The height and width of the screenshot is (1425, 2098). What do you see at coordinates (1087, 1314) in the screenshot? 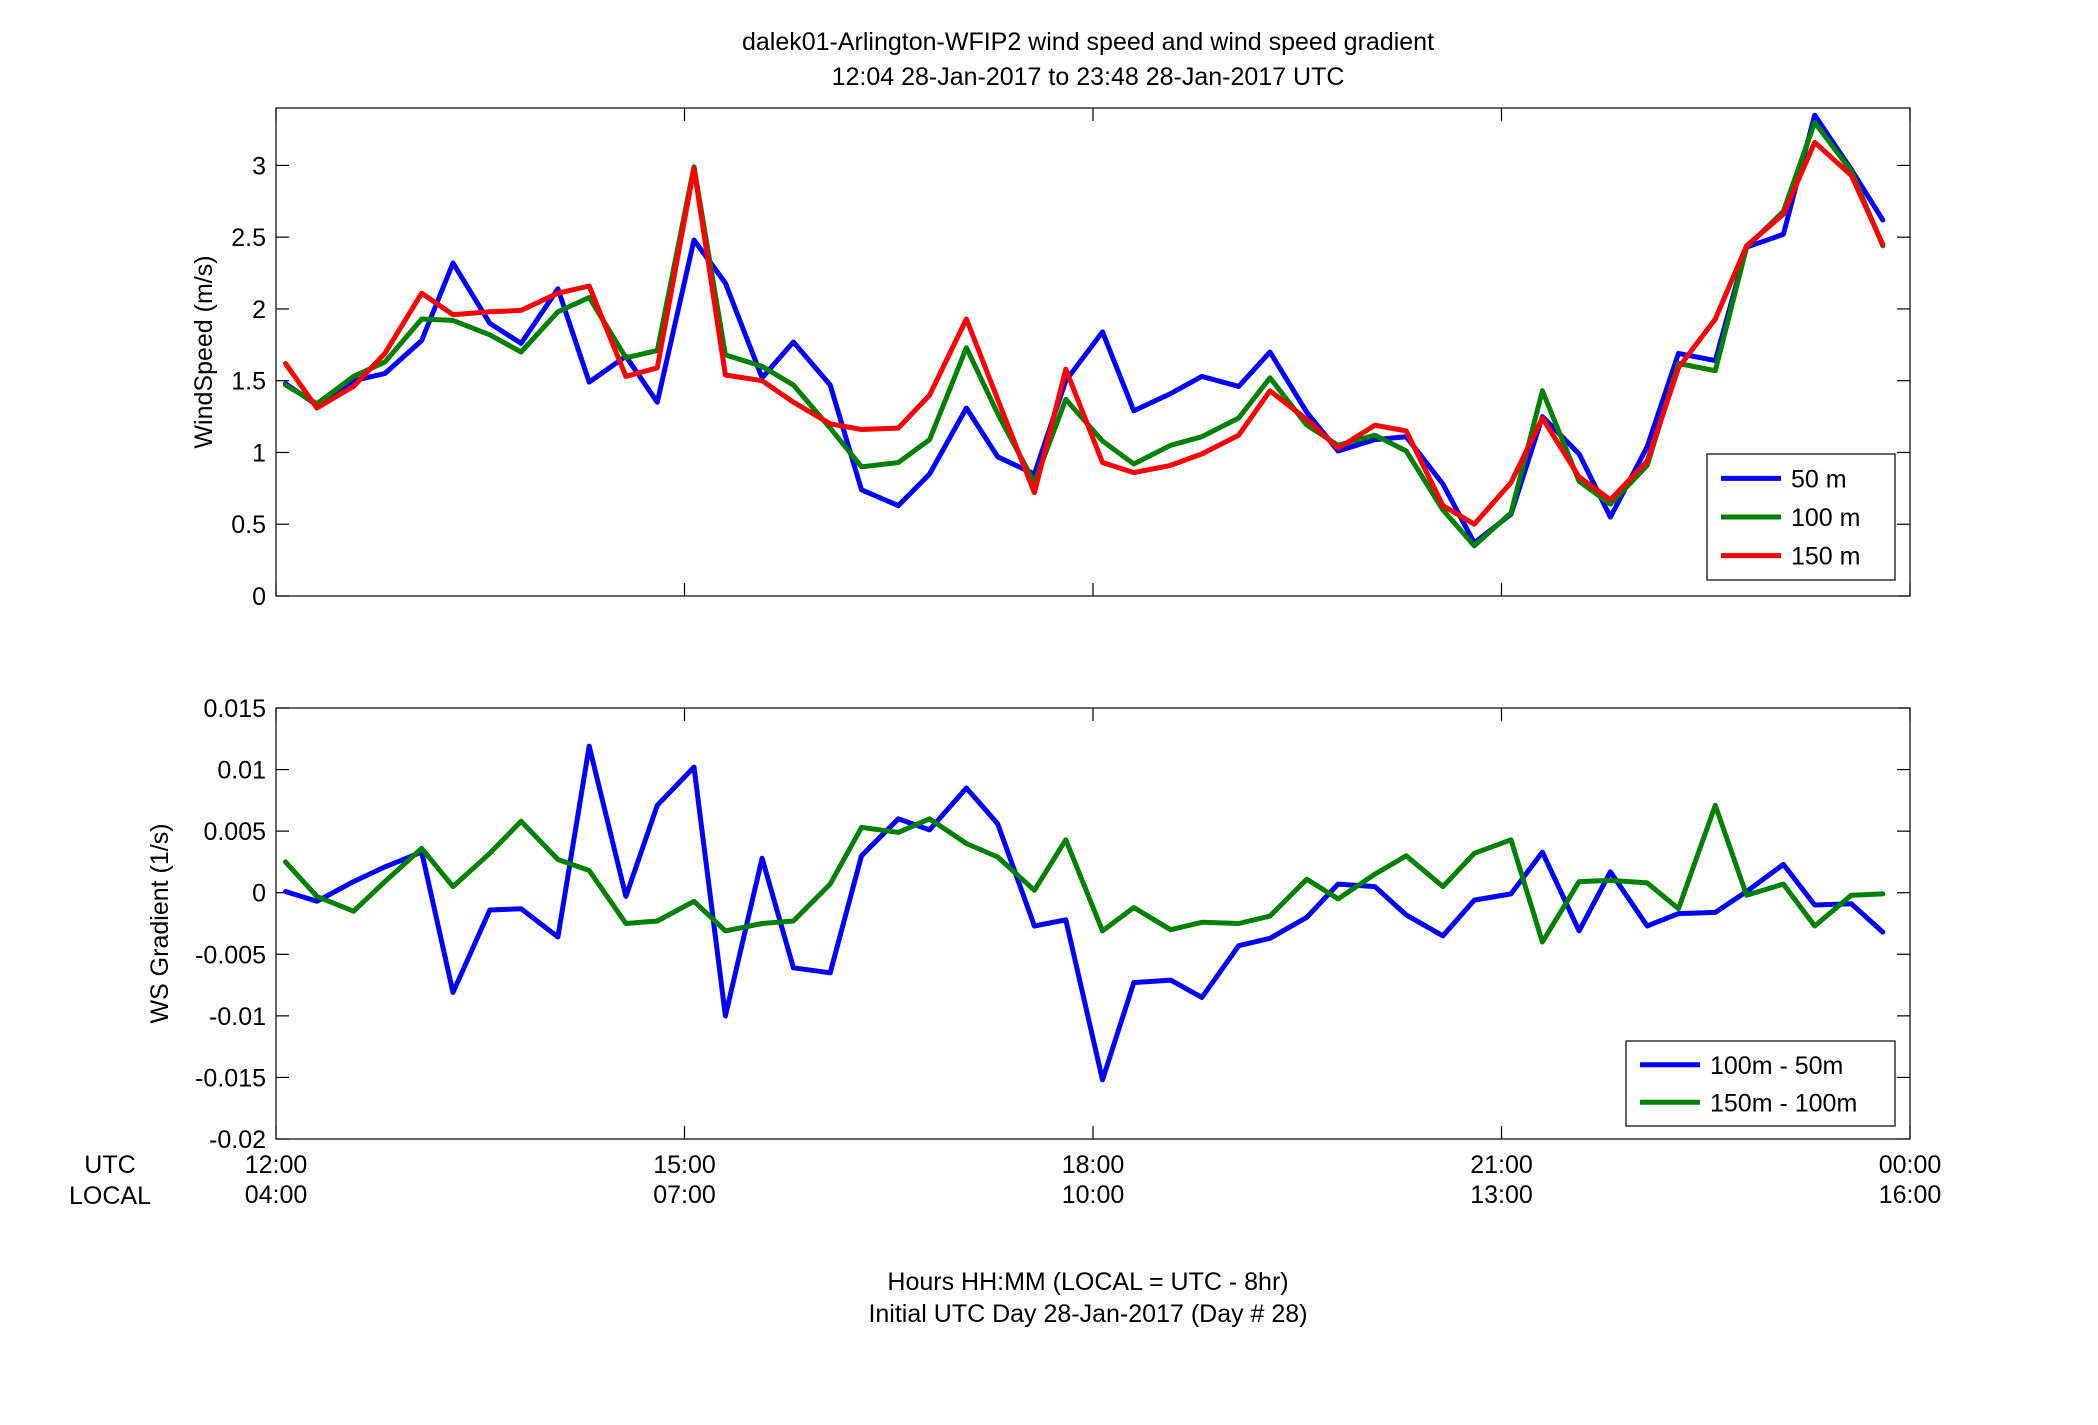
I see `x-axis-sublabel: Initial UTC Day 28-Jan-2017 (Day # 28)` at bounding box center [1087, 1314].